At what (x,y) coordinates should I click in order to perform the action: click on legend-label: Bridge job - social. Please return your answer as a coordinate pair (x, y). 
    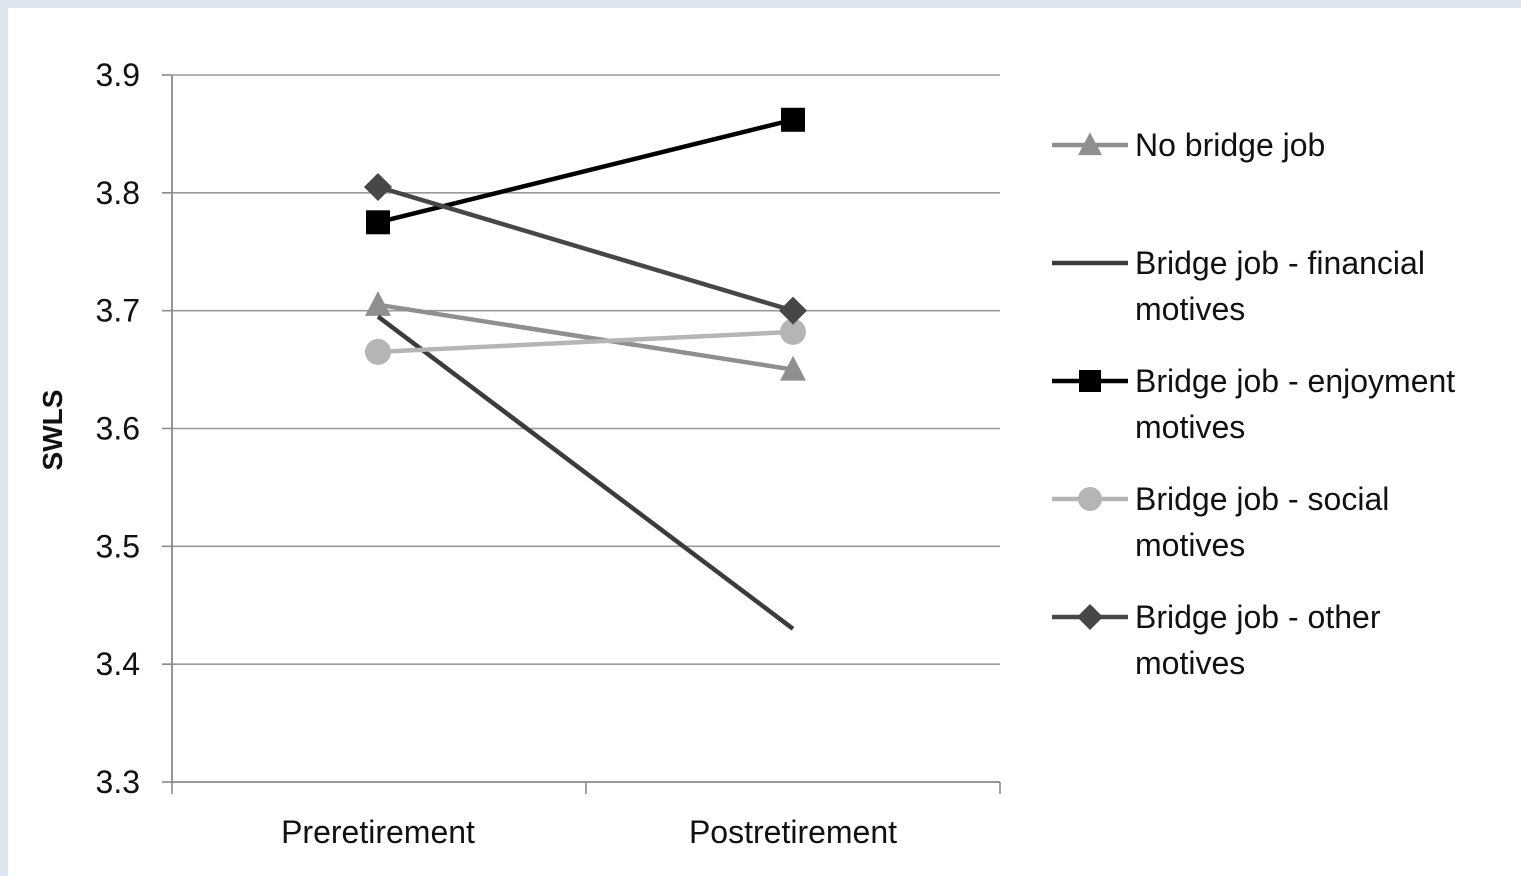
    Looking at the image, I should click on (1262, 499).